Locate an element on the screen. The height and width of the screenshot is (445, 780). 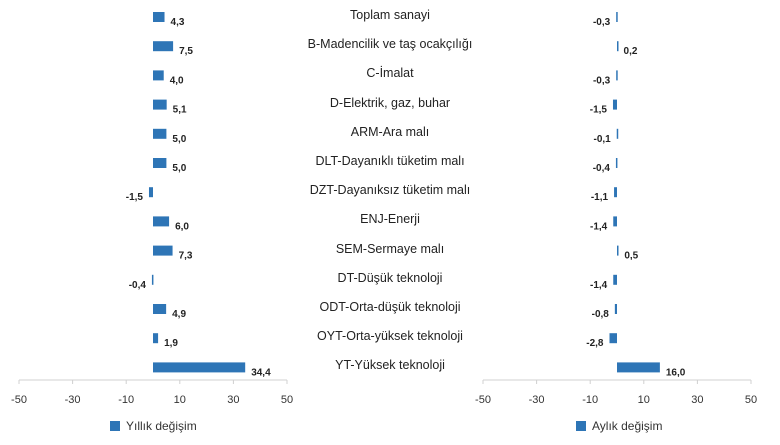
category-label: ENJ-Enerji is located at coordinates (390, 219).